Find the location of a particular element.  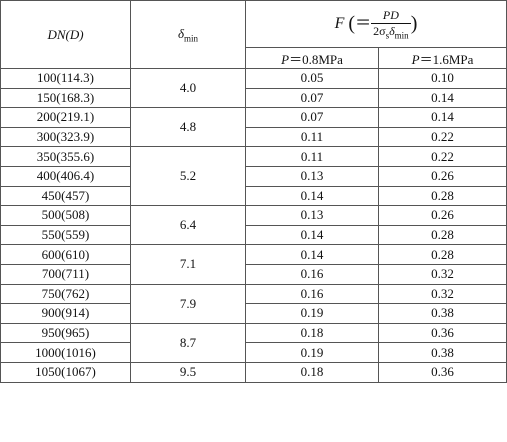

p-text: ＝1.6MPa is located at coordinates (446, 59).